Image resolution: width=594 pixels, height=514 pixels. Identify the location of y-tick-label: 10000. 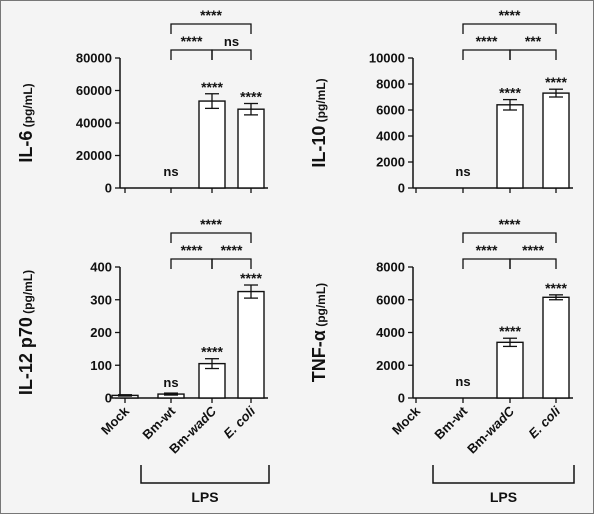
(387, 58).